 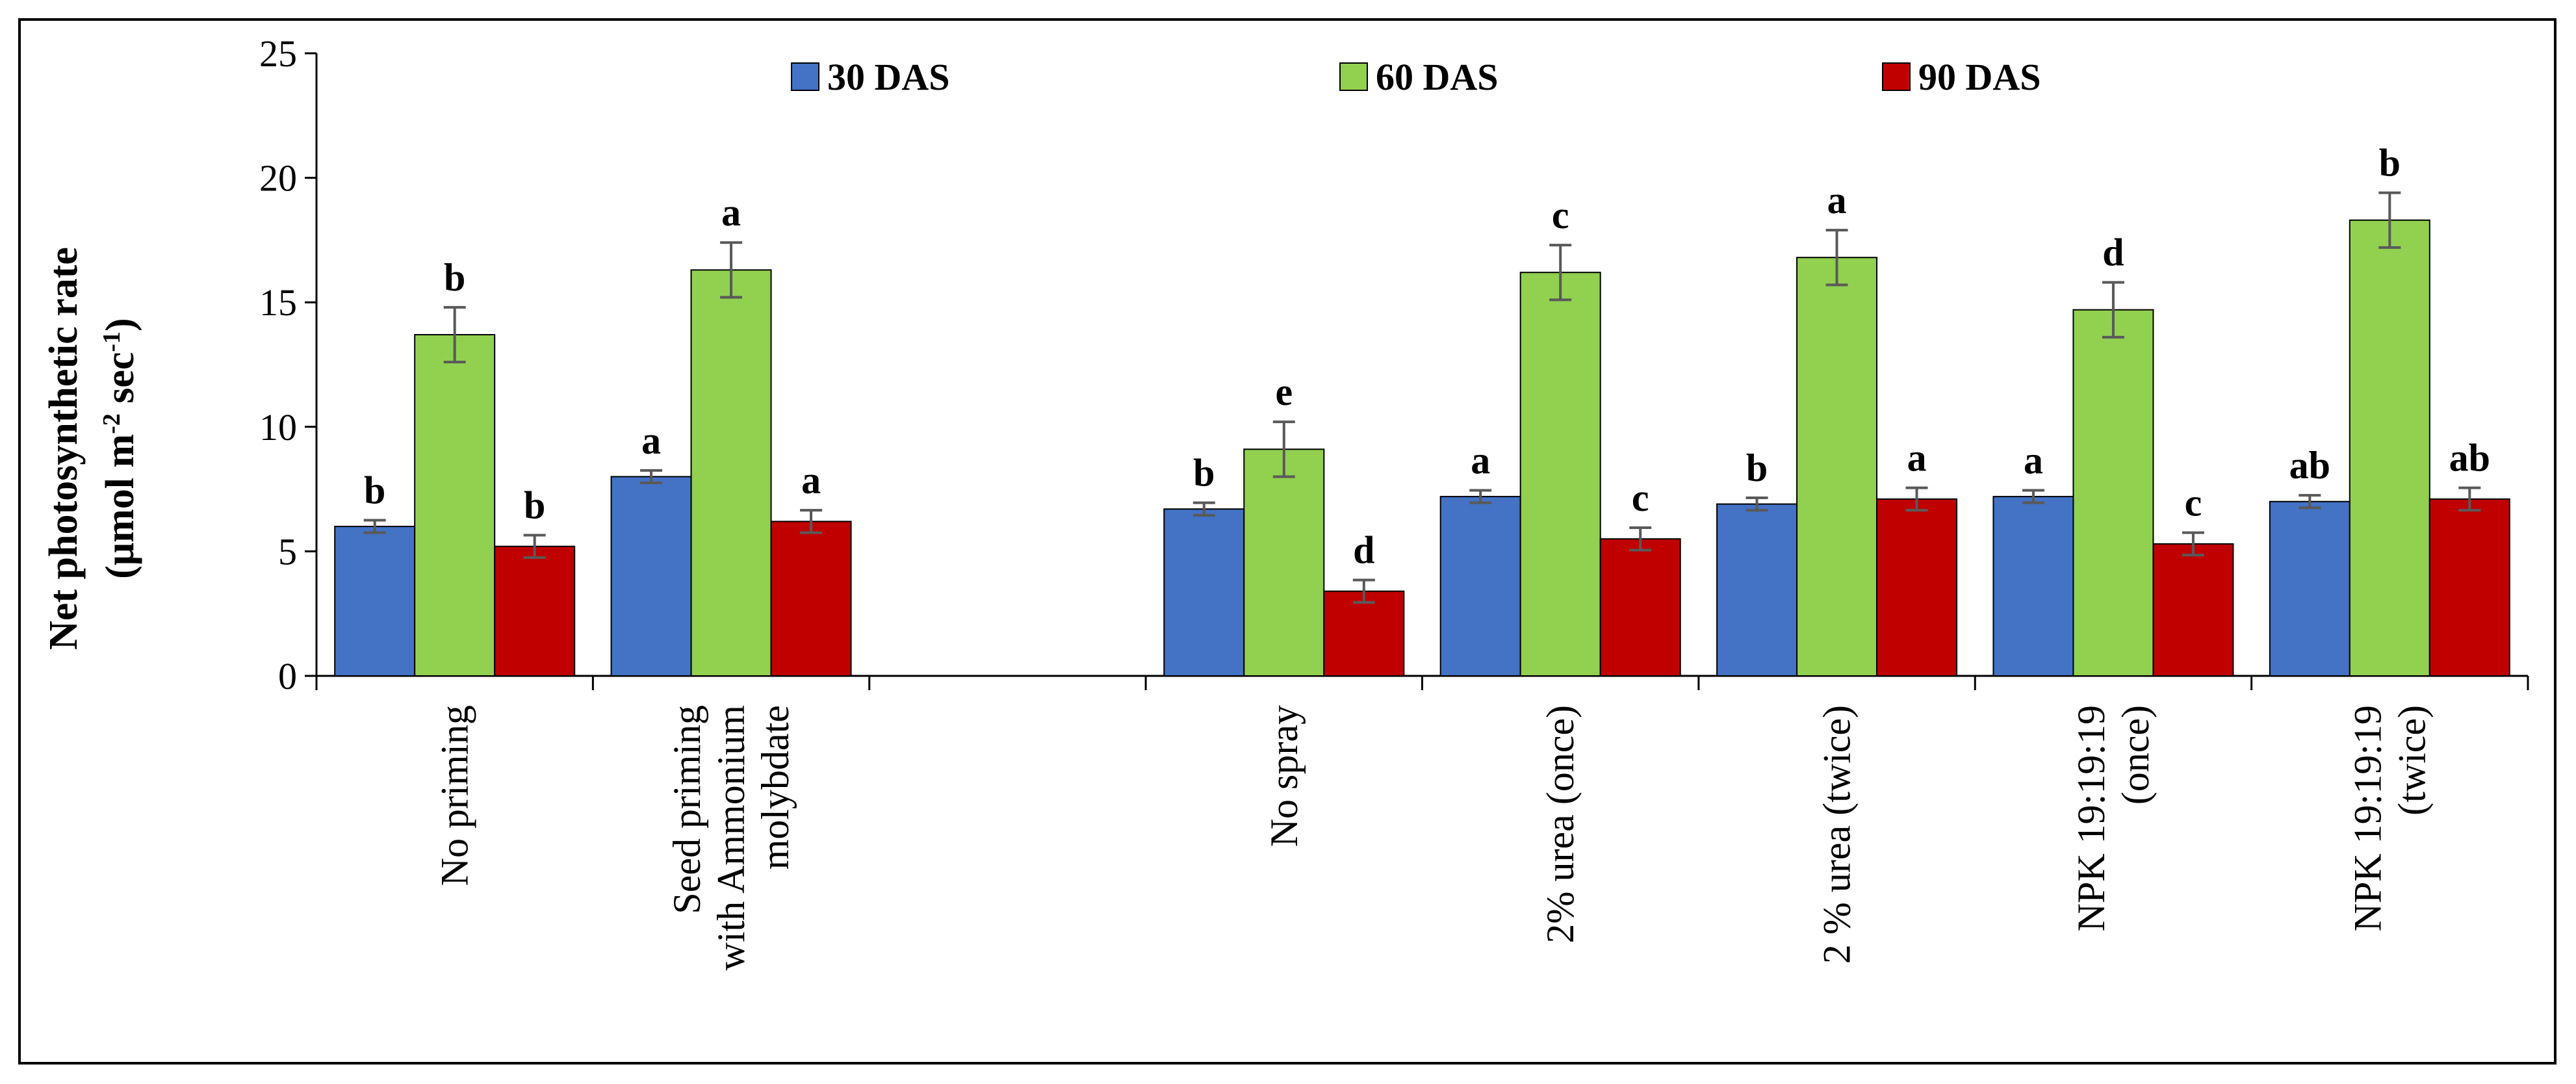 What do you see at coordinates (278, 53) in the screenshot?
I see `y-tick-label: 25` at bounding box center [278, 53].